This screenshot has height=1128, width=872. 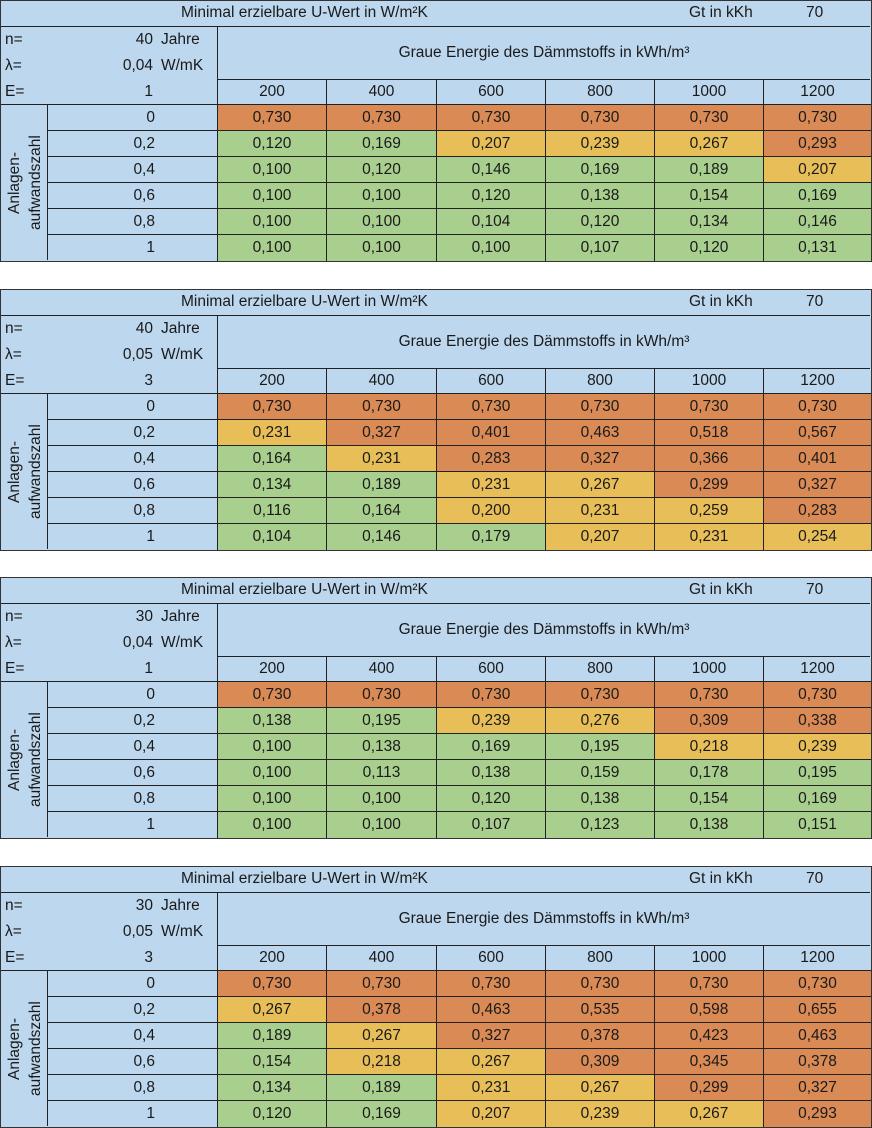 I want to click on row-label: 0,8, so click(x=133, y=799).